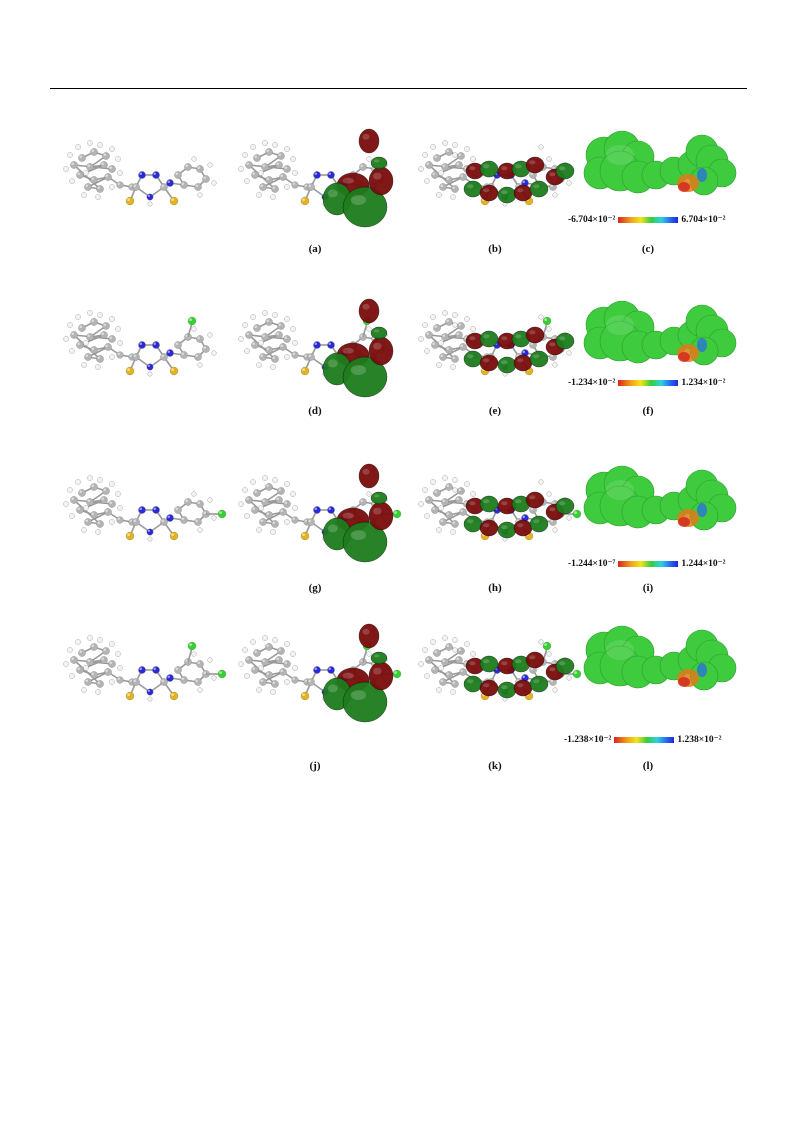 This screenshot has width=793, height=1121. What do you see at coordinates (320, 185) in the screenshot?
I see `homo-panel` at bounding box center [320, 185].